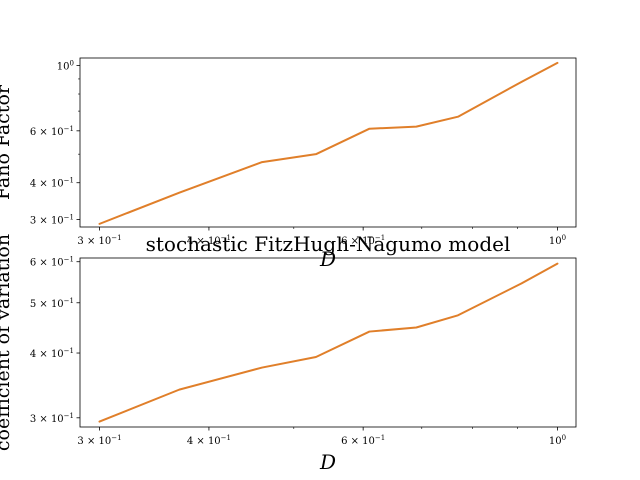  Describe the element at coordinates (328, 244) in the screenshot. I see `chart-title: stochastic FitzHugh-Nagumo model` at that location.